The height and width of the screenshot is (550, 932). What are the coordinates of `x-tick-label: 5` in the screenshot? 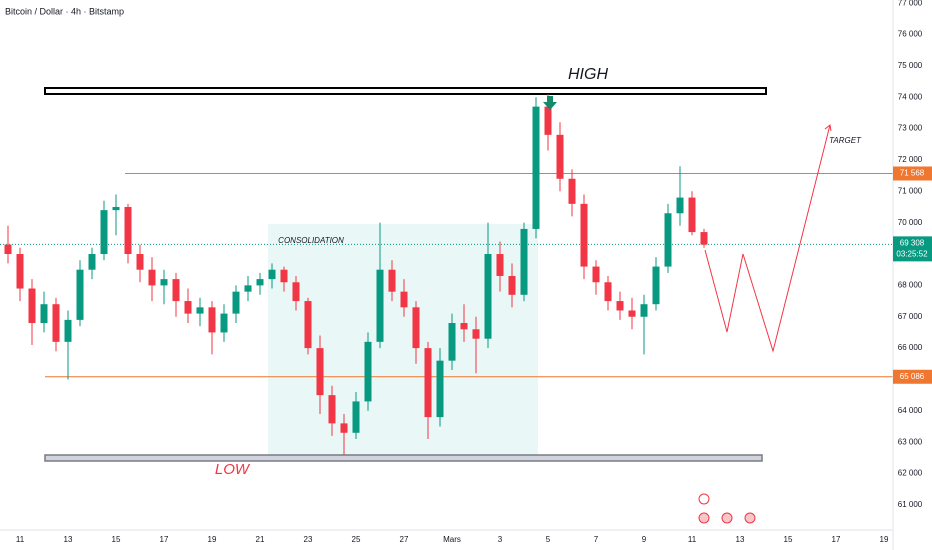 It's located at (548, 539).